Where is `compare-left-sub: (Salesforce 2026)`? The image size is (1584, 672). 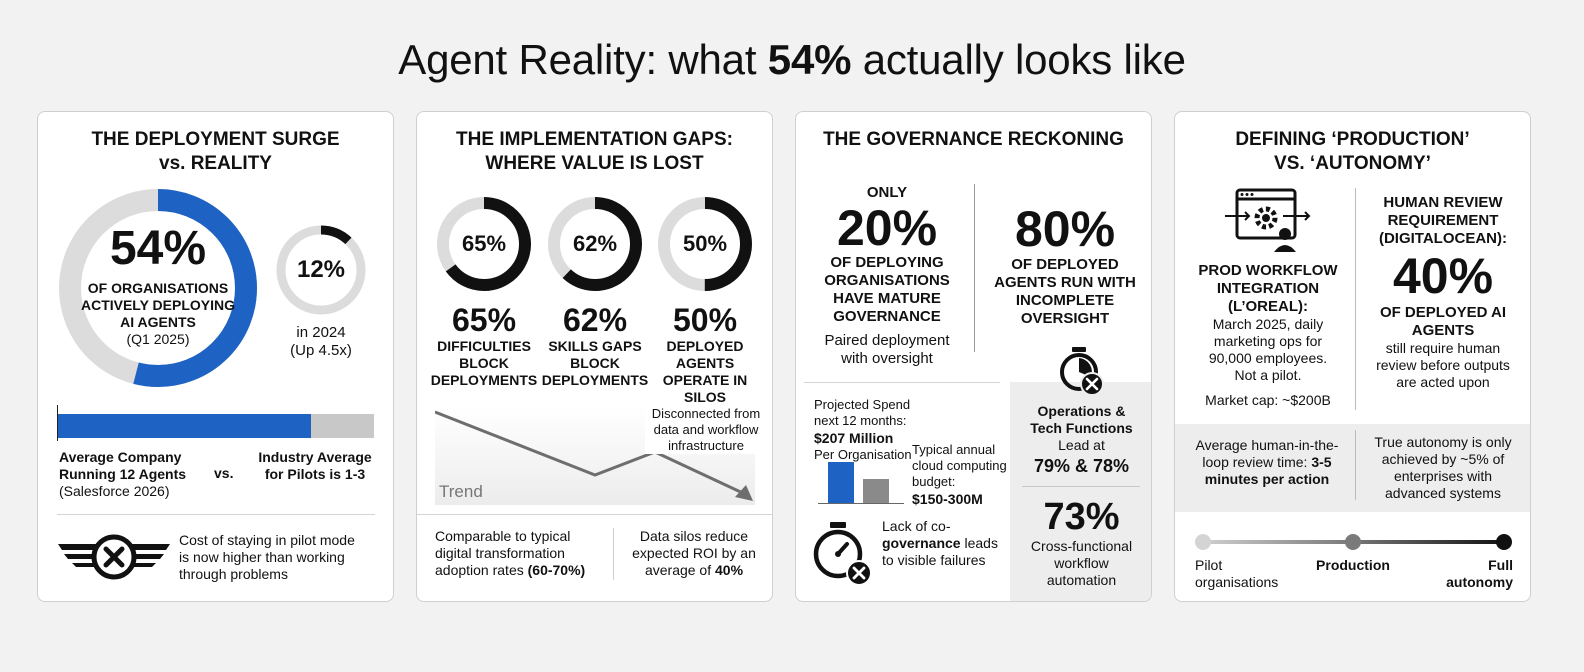
compare-left-sub: (Salesforce 2026) is located at coordinates (114, 491).